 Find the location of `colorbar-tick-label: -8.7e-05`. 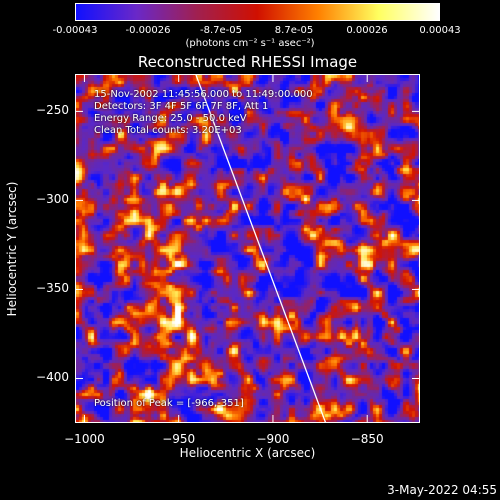

colorbar-tick-label: -8.7e-05 is located at coordinates (221, 30).